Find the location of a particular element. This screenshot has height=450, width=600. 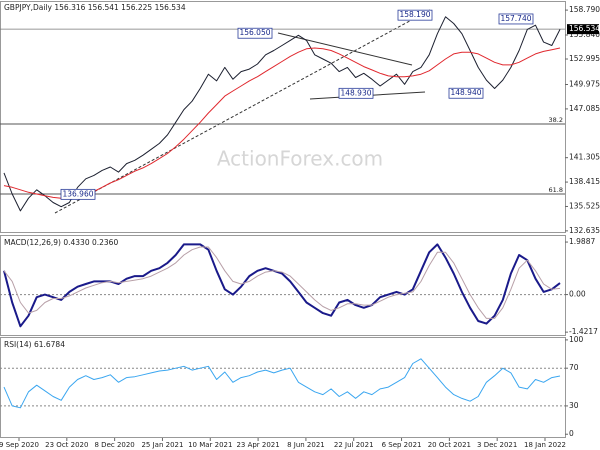

annotation-label: 157.740 is located at coordinates (515, 18).